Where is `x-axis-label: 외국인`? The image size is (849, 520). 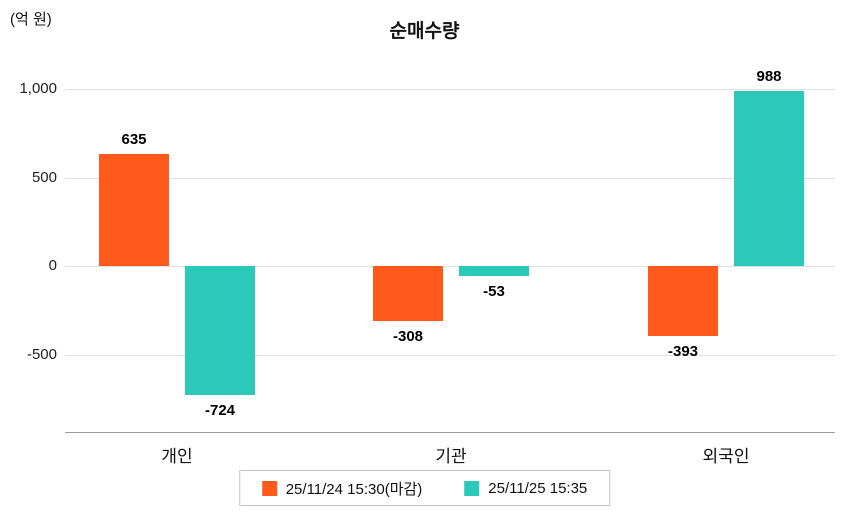 x-axis-label: 외국인 is located at coordinates (726, 456).